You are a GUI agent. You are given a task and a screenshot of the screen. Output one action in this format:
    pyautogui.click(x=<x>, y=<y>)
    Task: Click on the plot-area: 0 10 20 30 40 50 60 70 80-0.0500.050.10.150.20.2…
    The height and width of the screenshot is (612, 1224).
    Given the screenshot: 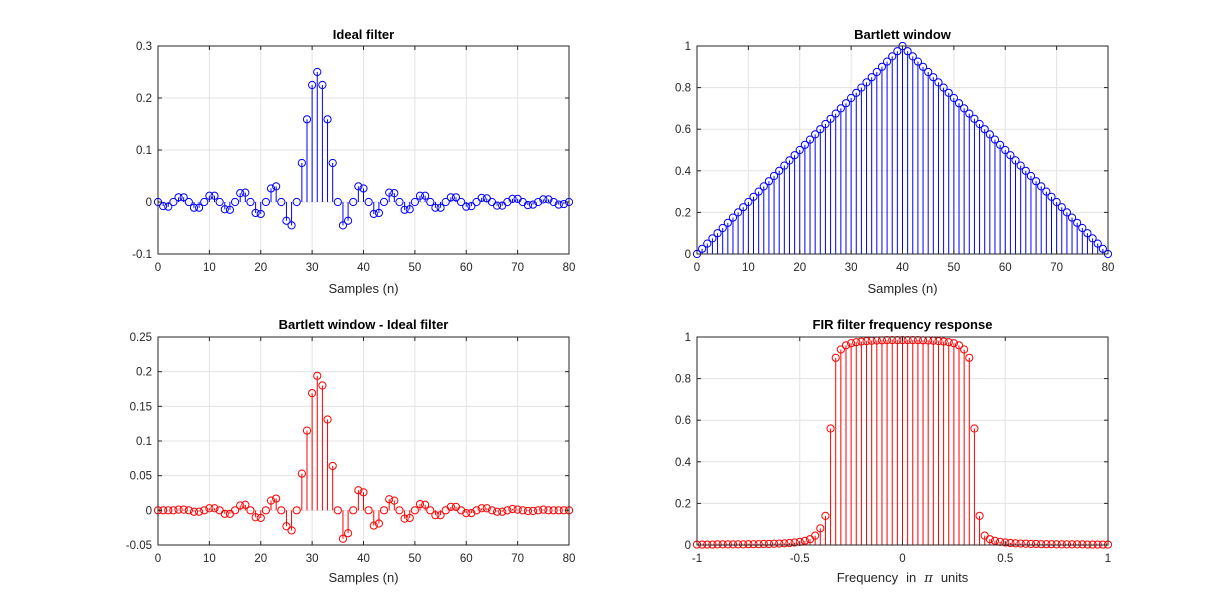 What is the action you would take?
    pyautogui.click(x=351, y=448)
    